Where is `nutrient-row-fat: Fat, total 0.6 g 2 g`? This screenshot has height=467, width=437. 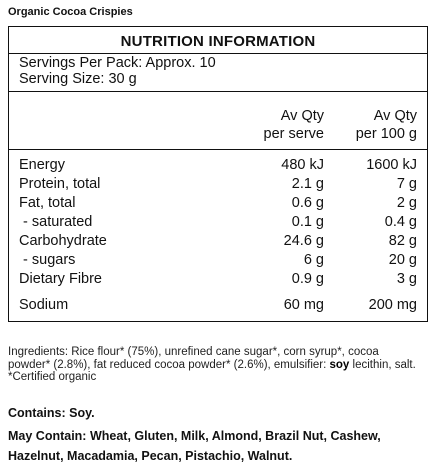
nutrient-row-fat: Fat, total 0.6 g 2 g is located at coordinates (218, 204).